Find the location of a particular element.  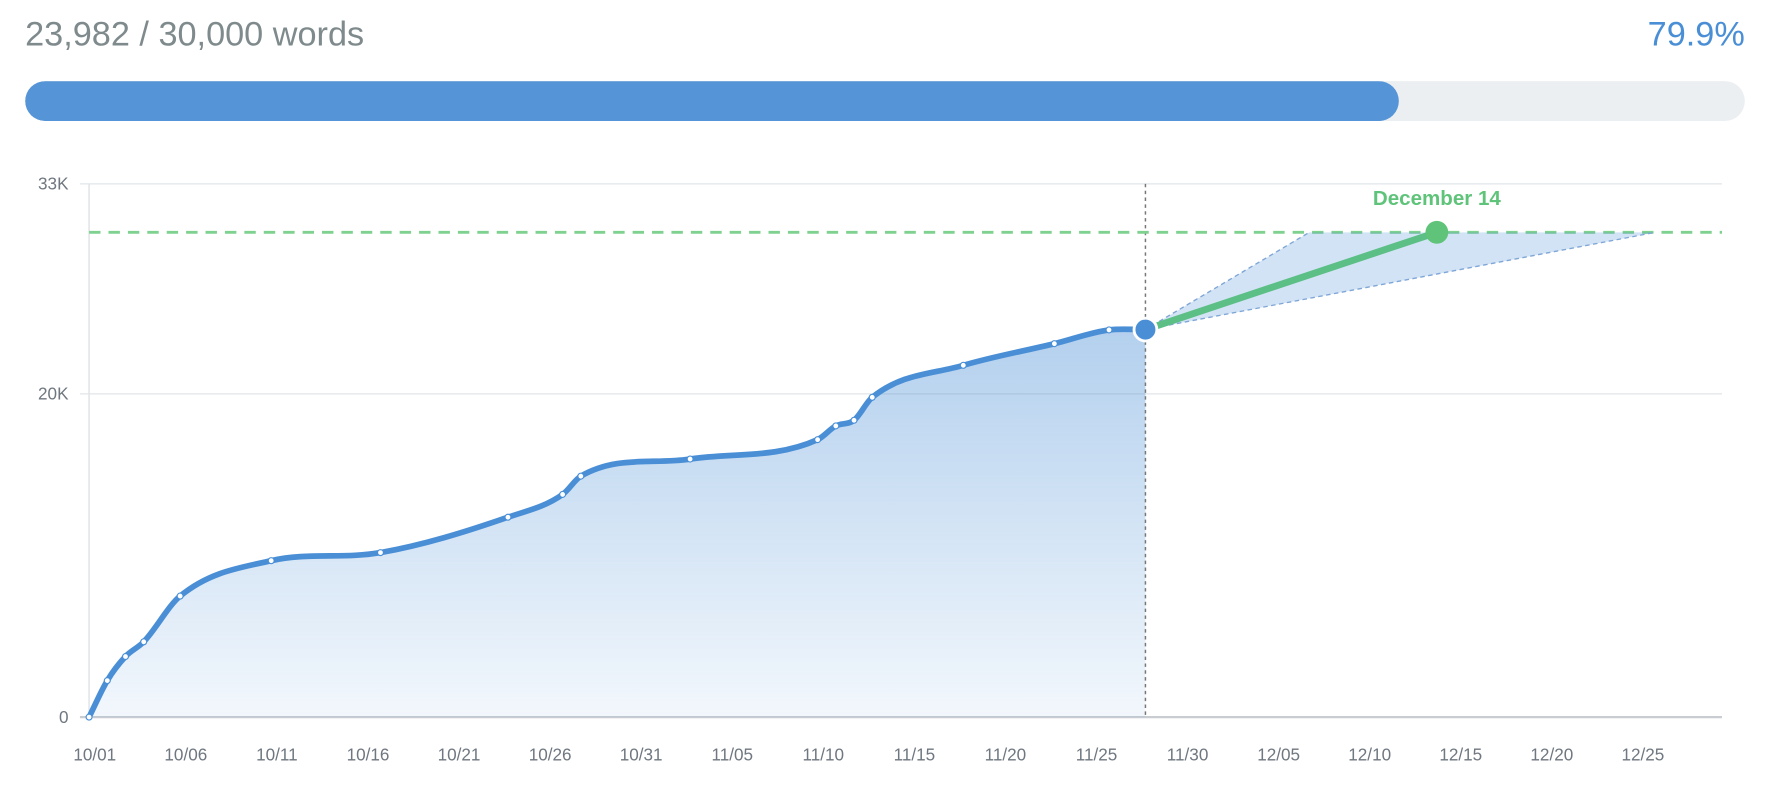

y-tick-label: 0 is located at coordinates (64, 717).